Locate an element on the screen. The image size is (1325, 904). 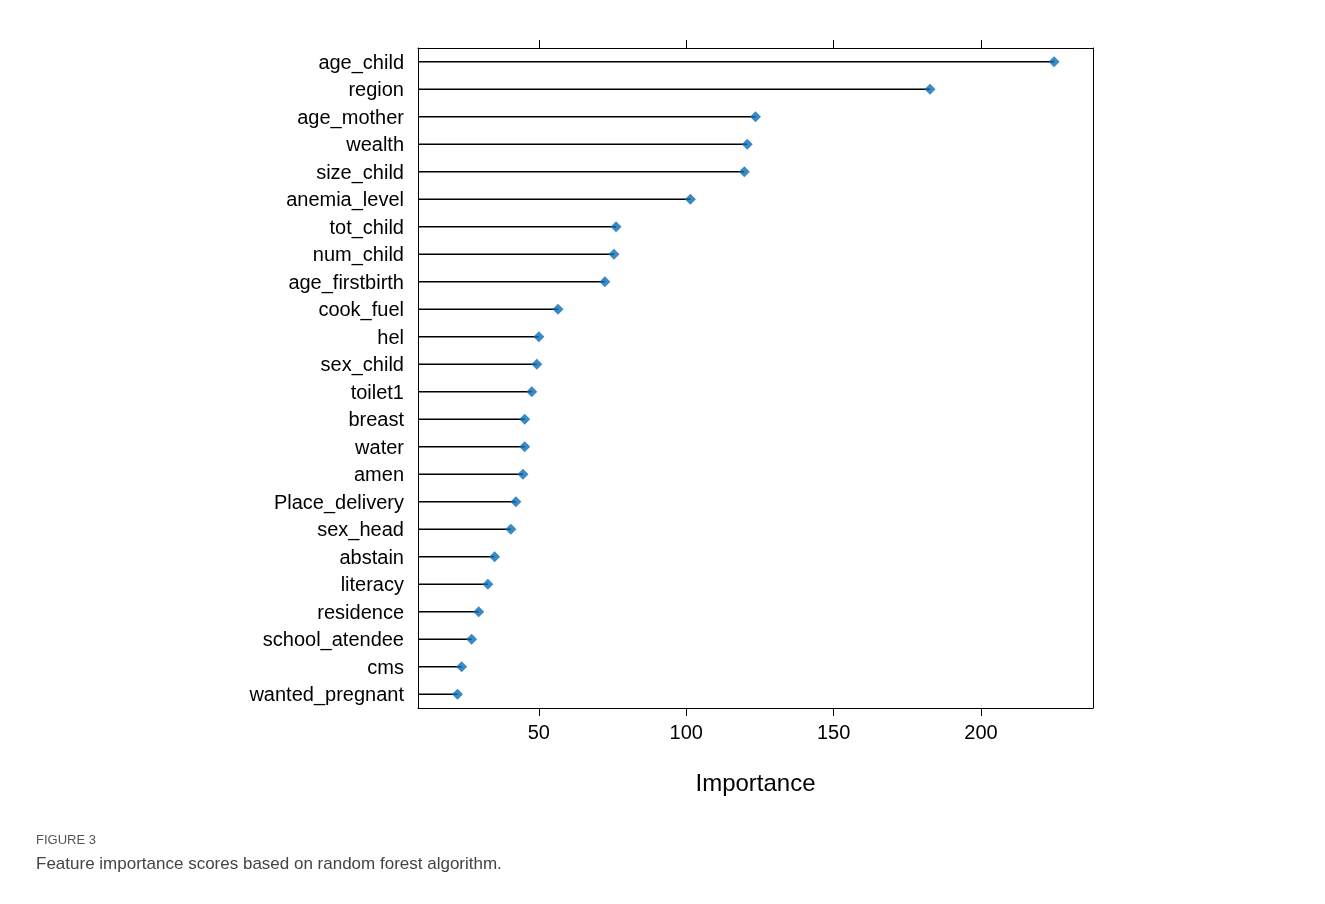
y-tick-label: amen is located at coordinates (378, 474).